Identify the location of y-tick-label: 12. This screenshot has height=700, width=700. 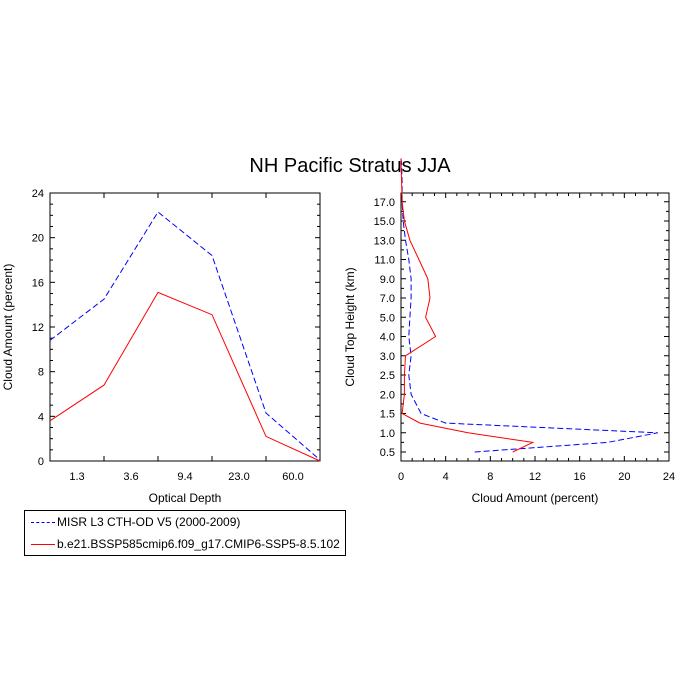
(38, 328).